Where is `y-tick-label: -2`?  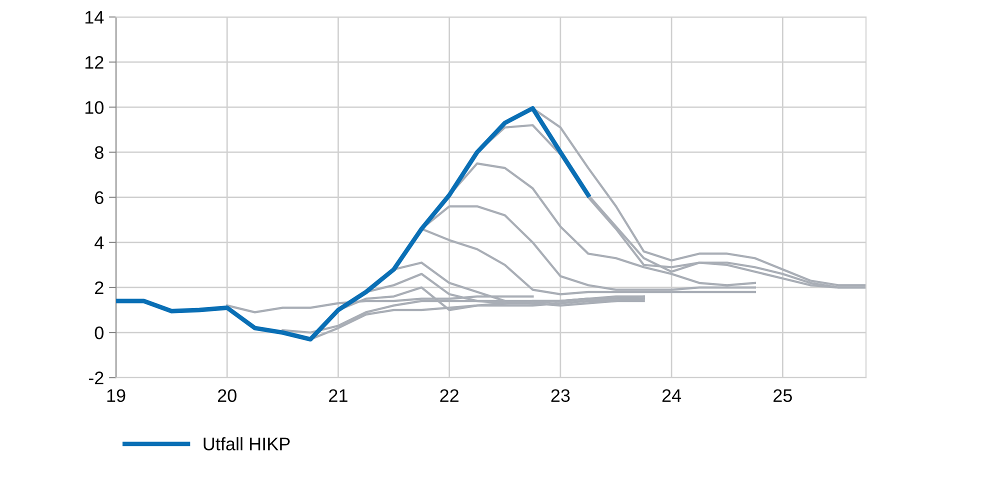 y-tick-label: -2 is located at coordinates (96, 378).